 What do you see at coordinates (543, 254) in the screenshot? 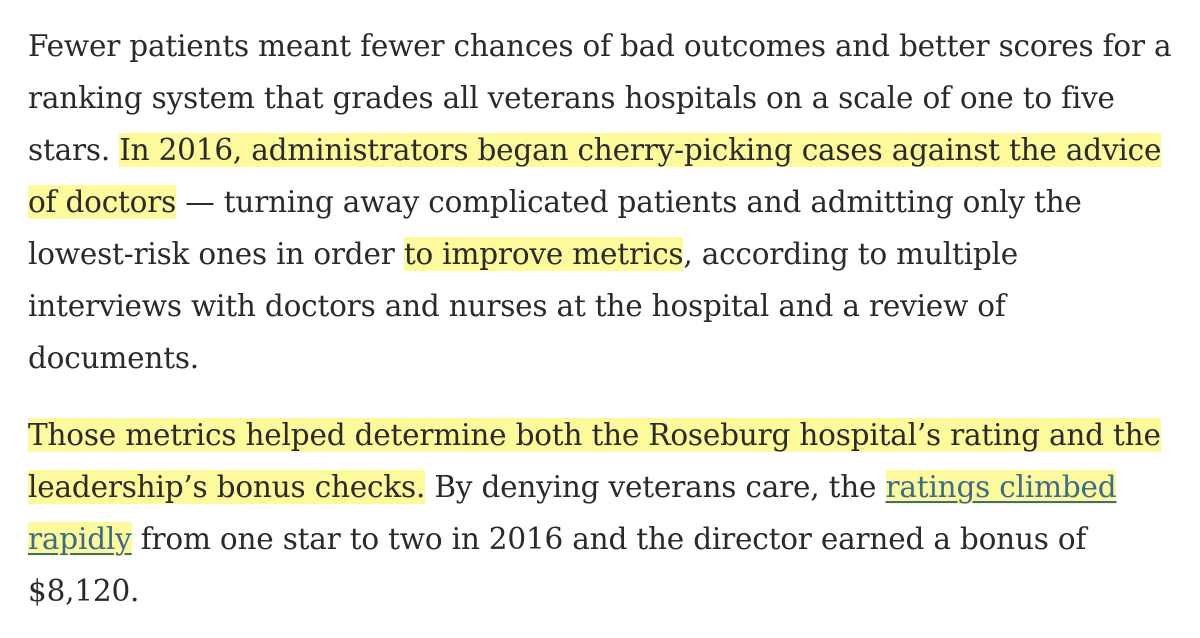
I see `highlight-improve-metrics: to improve metrics` at bounding box center [543, 254].